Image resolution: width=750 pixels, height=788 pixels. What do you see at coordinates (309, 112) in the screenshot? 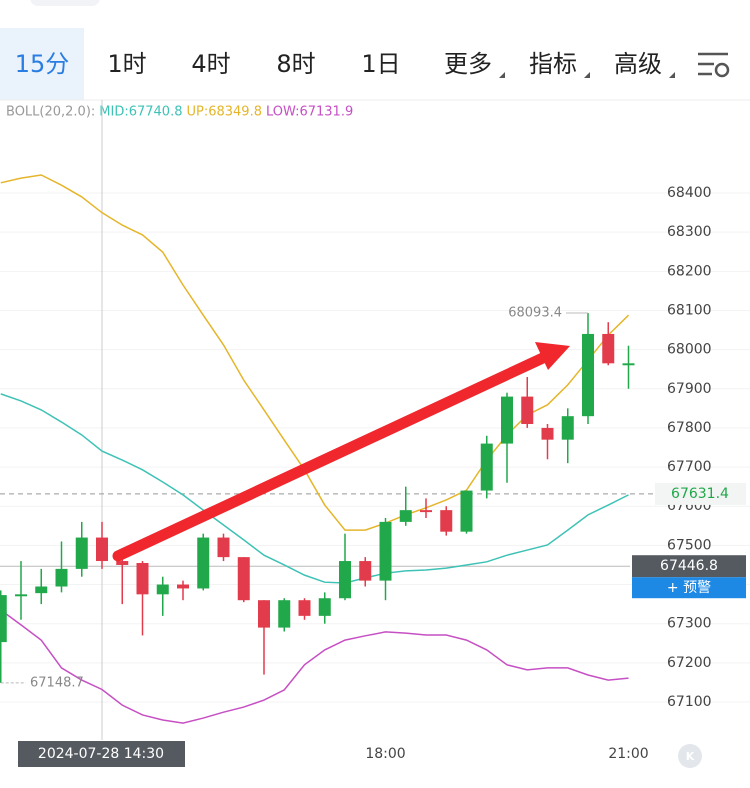
I see `legend-item: LOW:67131.9` at bounding box center [309, 112].